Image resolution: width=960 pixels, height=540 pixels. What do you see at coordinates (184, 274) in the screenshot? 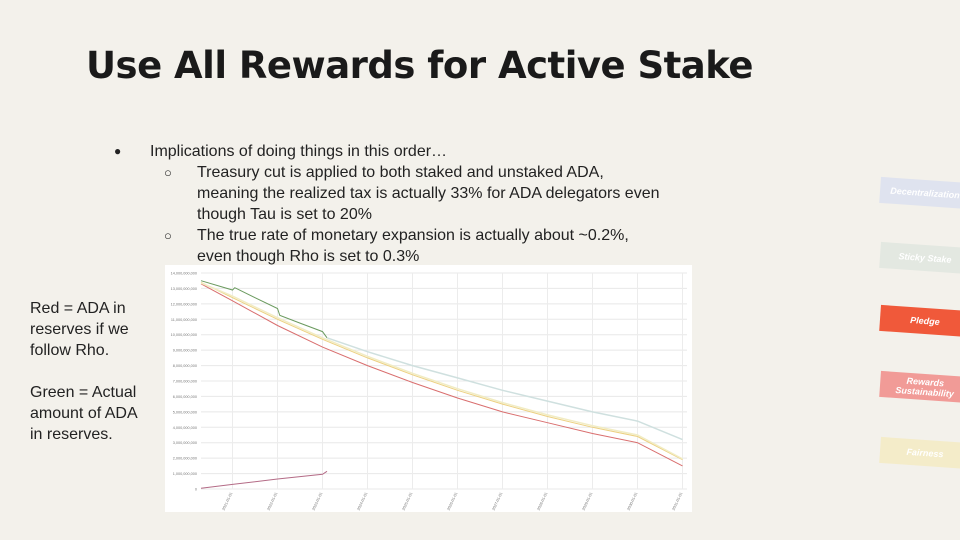
I see `y-tick-label: 14,000,000,000` at bounding box center [184, 274].